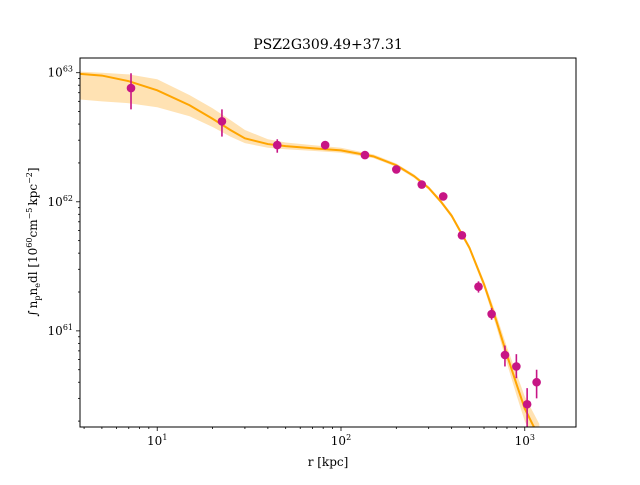 The width and height of the screenshot is (640, 485). What do you see at coordinates (309, 437) in the screenshot?
I see `x-axis-ticks: 101 102 103` at bounding box center [309, 437].